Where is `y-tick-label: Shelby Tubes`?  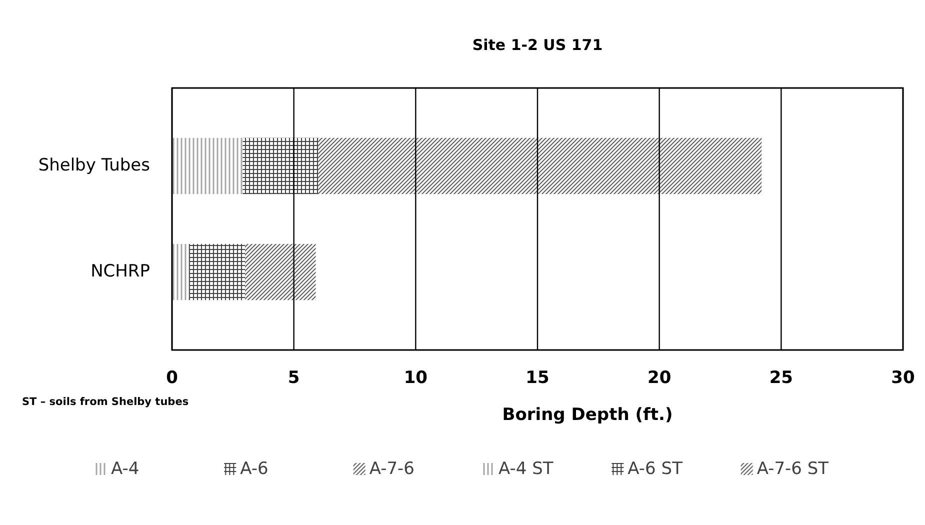 y-tick-label: Shelby Tubes is located at coordinates (94, 166).